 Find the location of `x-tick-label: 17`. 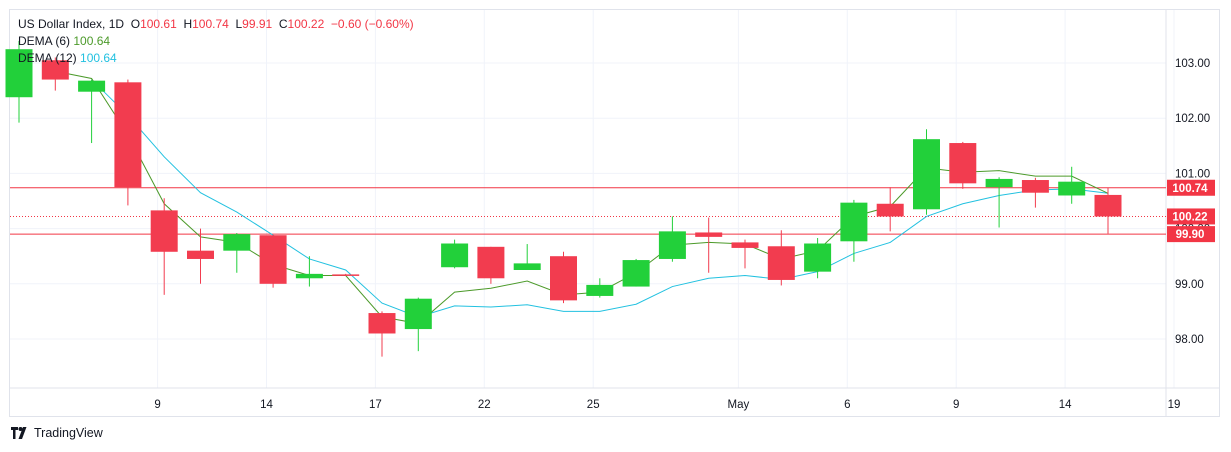

x-tick-label: 17 is located at coordinates (375, 405).